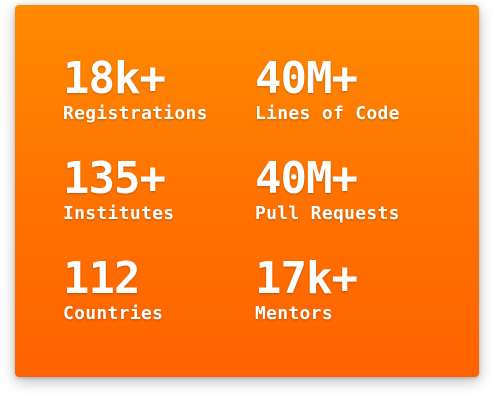  I want to click on stat-mentors: 17k+ Mentors, so click(351, 307).